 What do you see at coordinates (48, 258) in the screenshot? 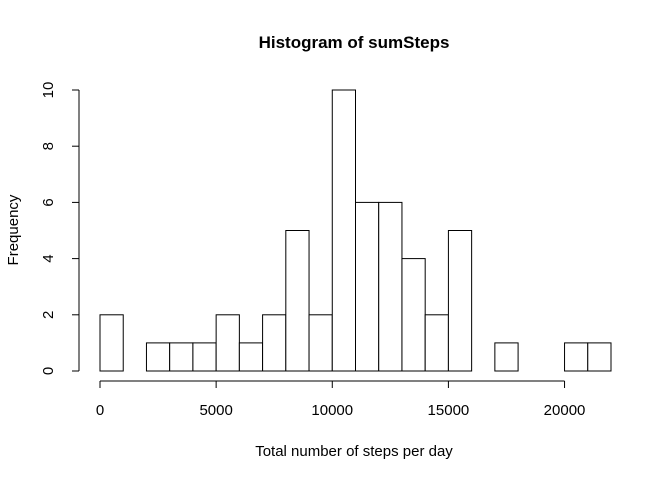
I see `y-tick-label: 4` at bounding box center [48, 258].